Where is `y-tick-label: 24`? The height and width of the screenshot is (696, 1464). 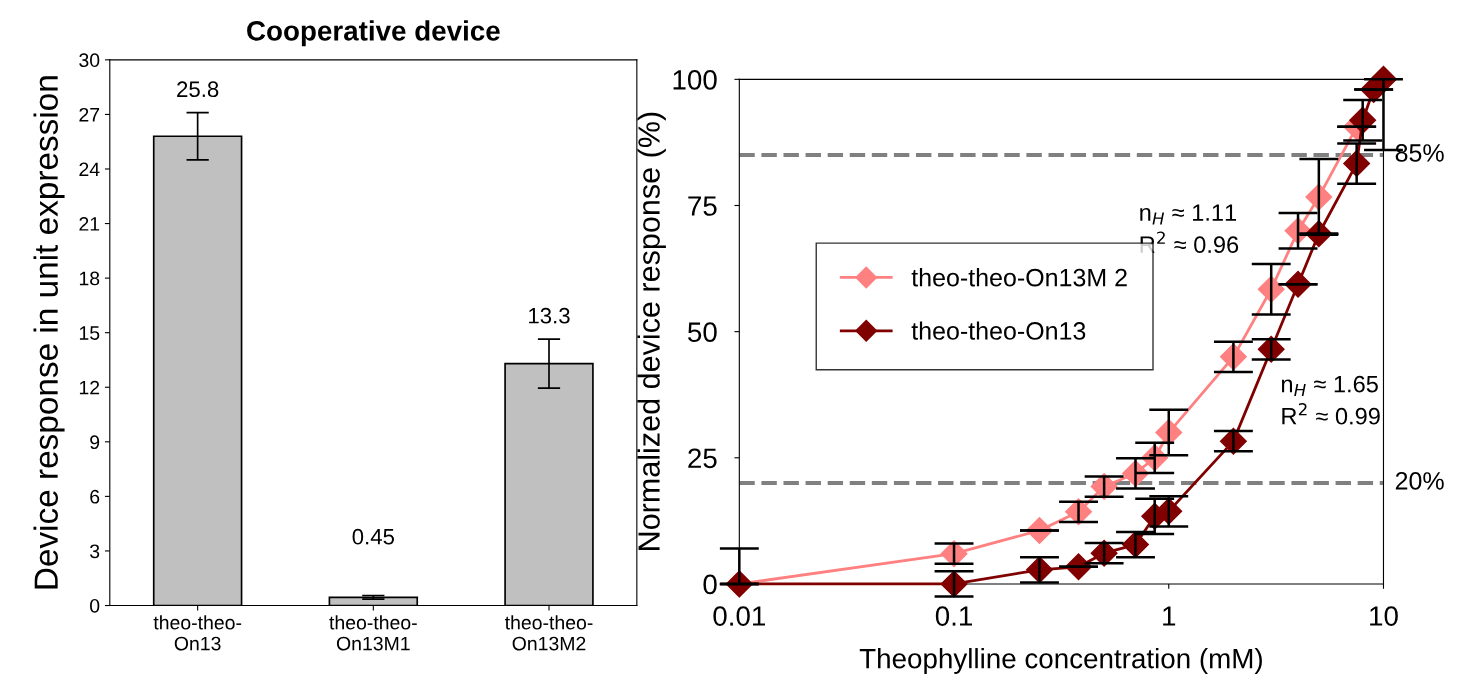
y-tick-label: 24 is located at coordinates (89, 169).